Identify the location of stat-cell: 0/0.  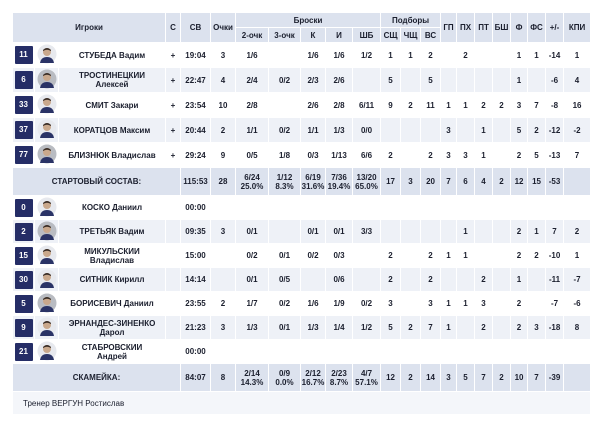
(366, 130).